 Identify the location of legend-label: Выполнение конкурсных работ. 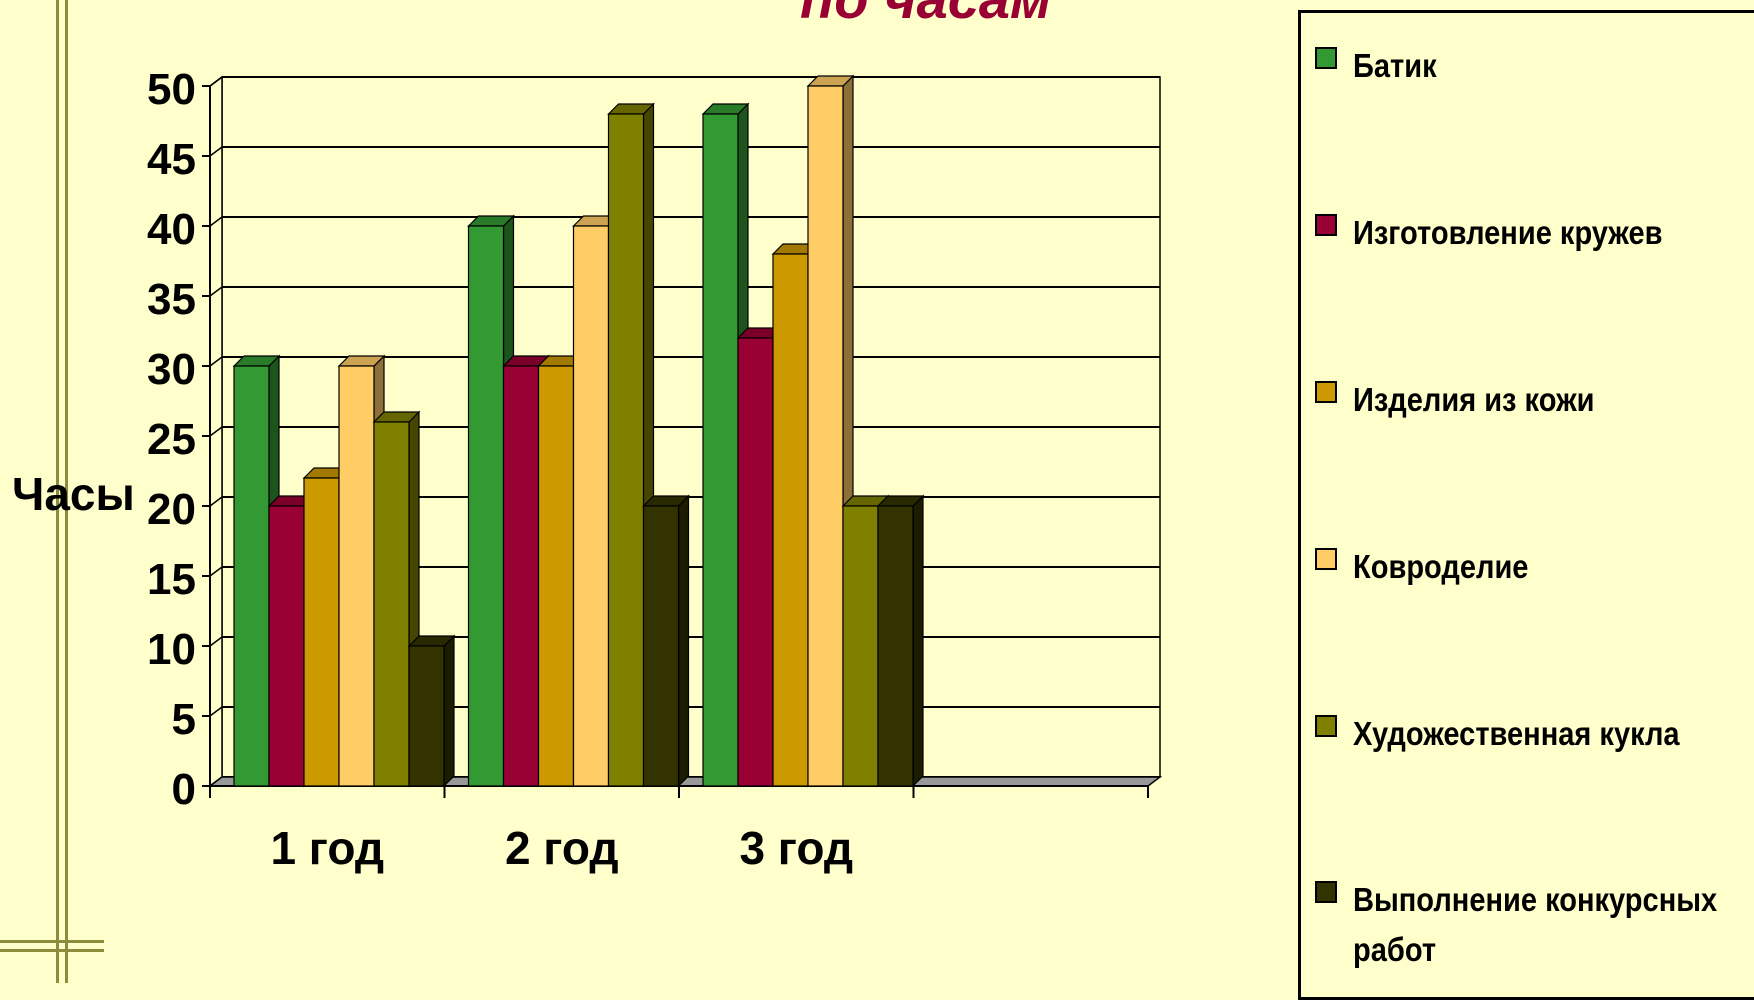
(1535, 924).